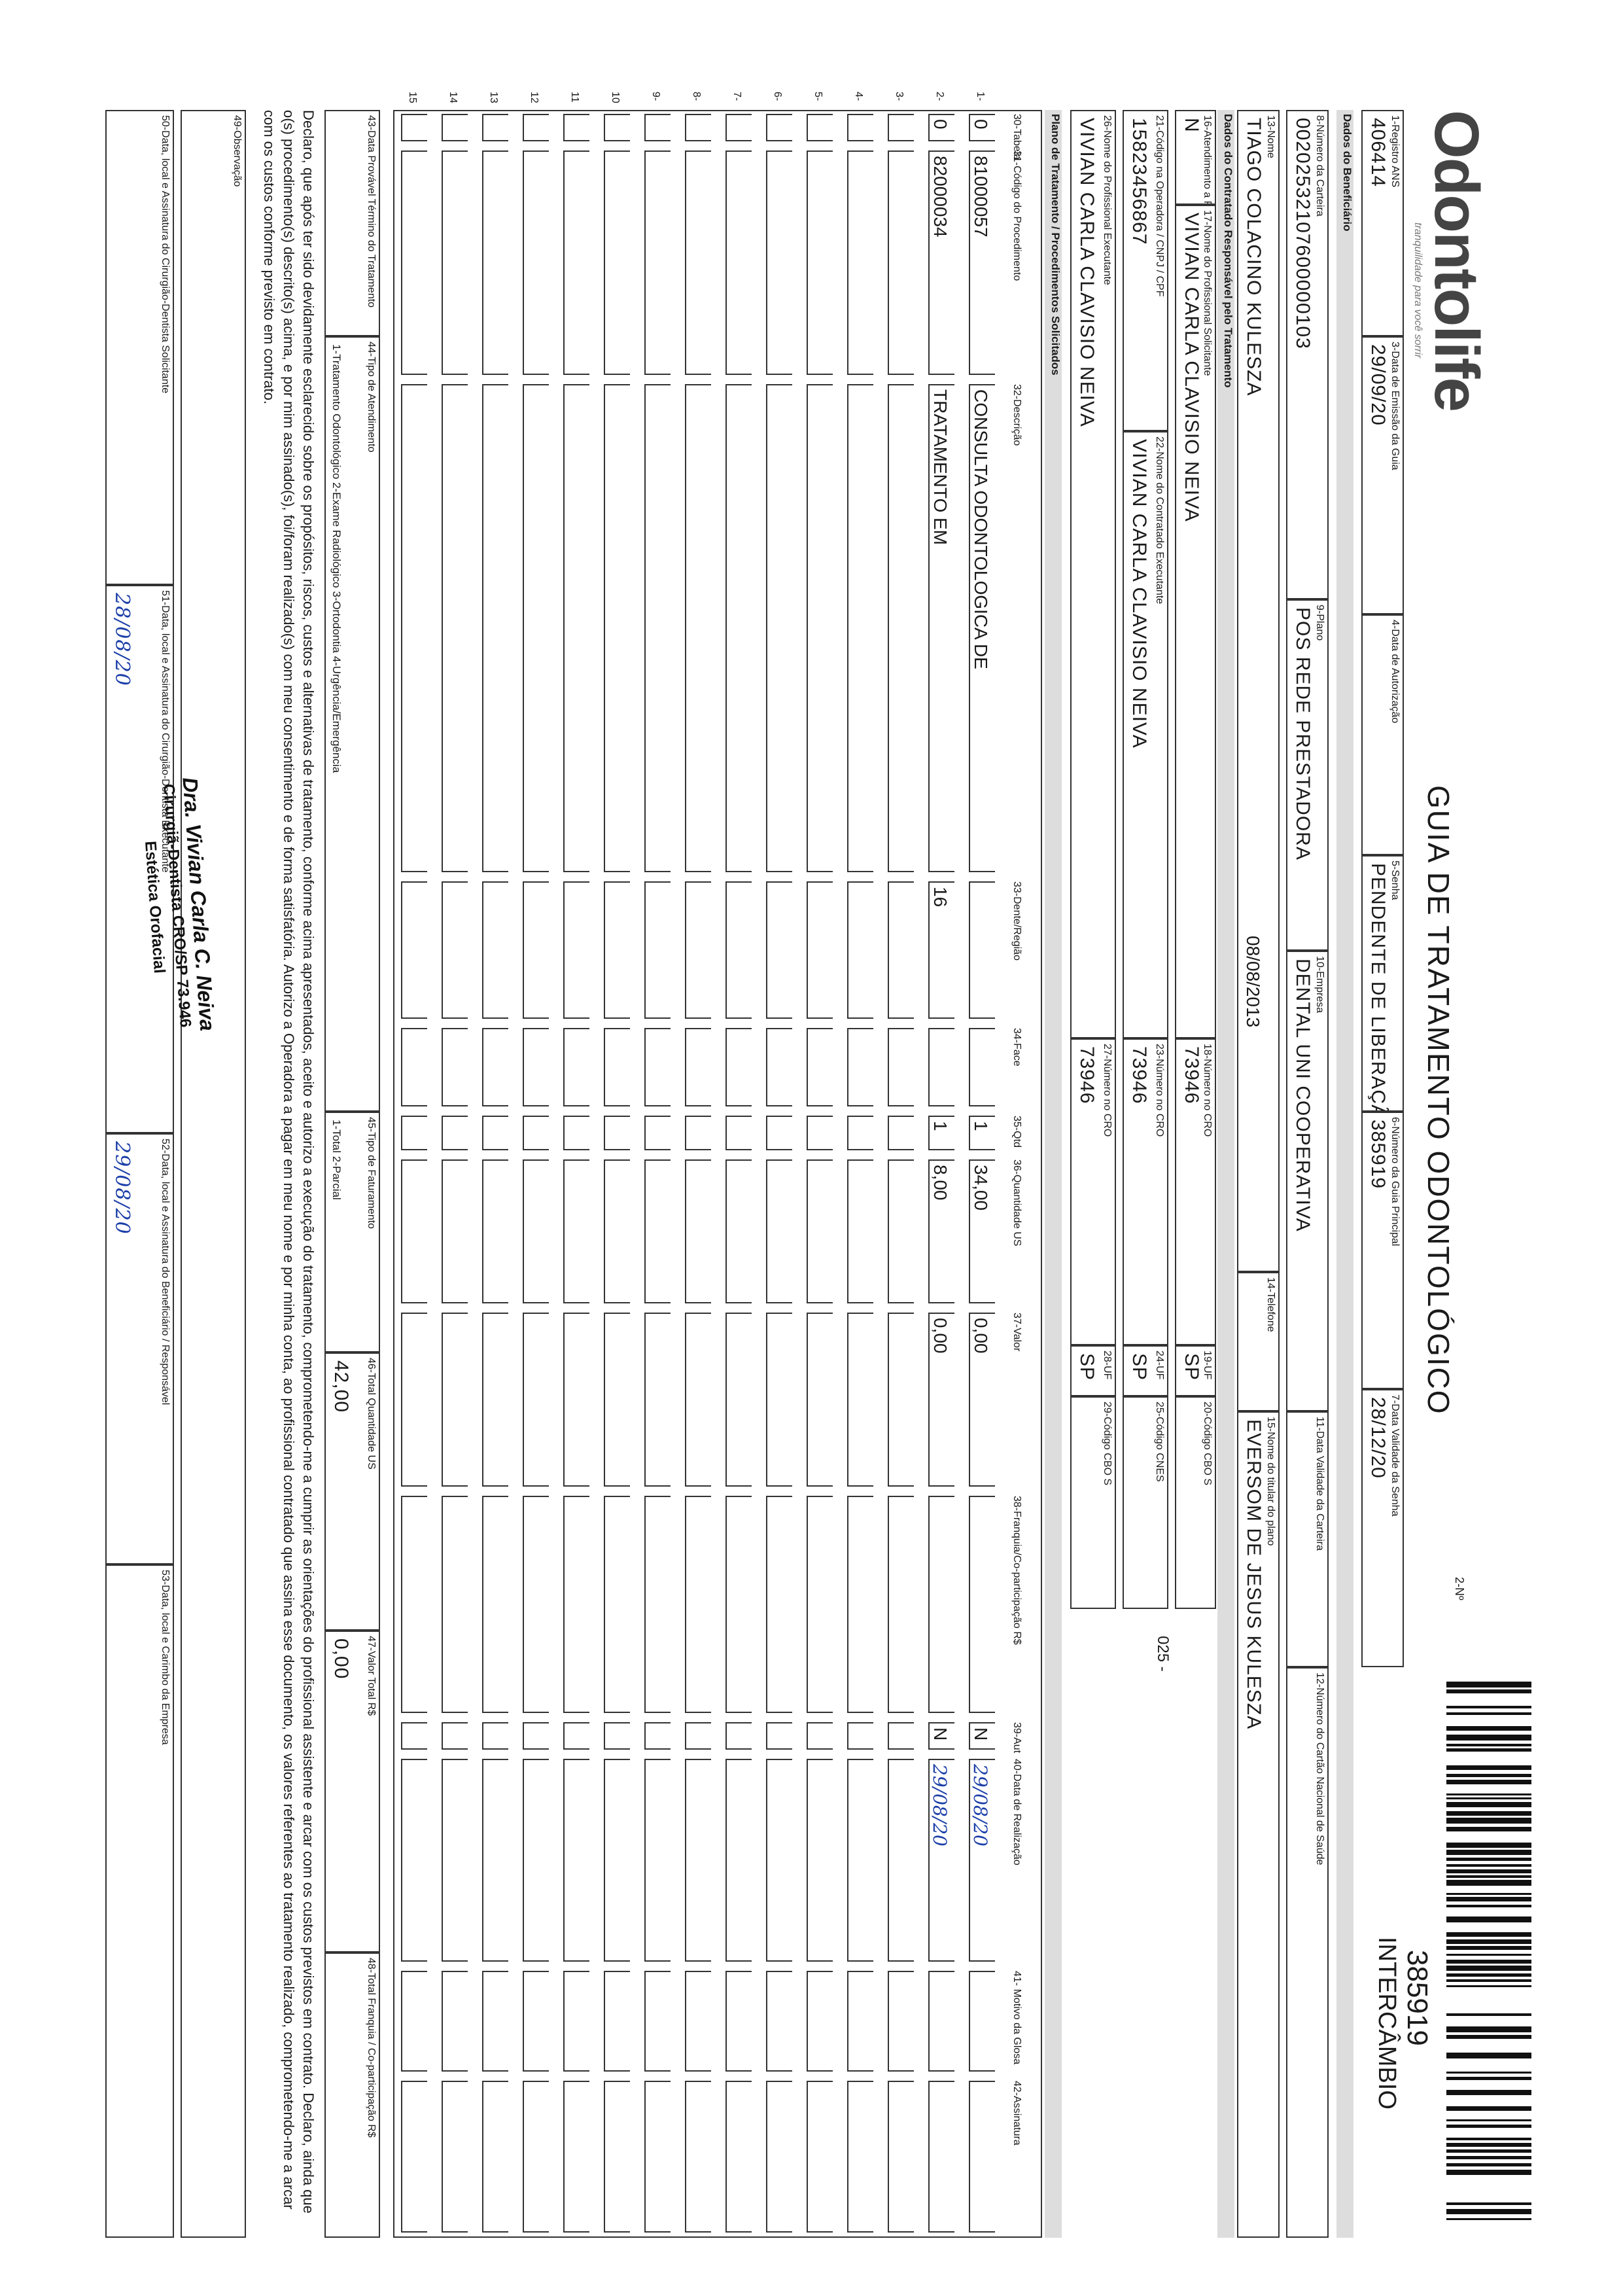 This screenshot has height=2296, width=1623. What do you see at coordinates (981, 125) in the screenshot?
I see `cell-value: 0` at bounding box center [981, 125].